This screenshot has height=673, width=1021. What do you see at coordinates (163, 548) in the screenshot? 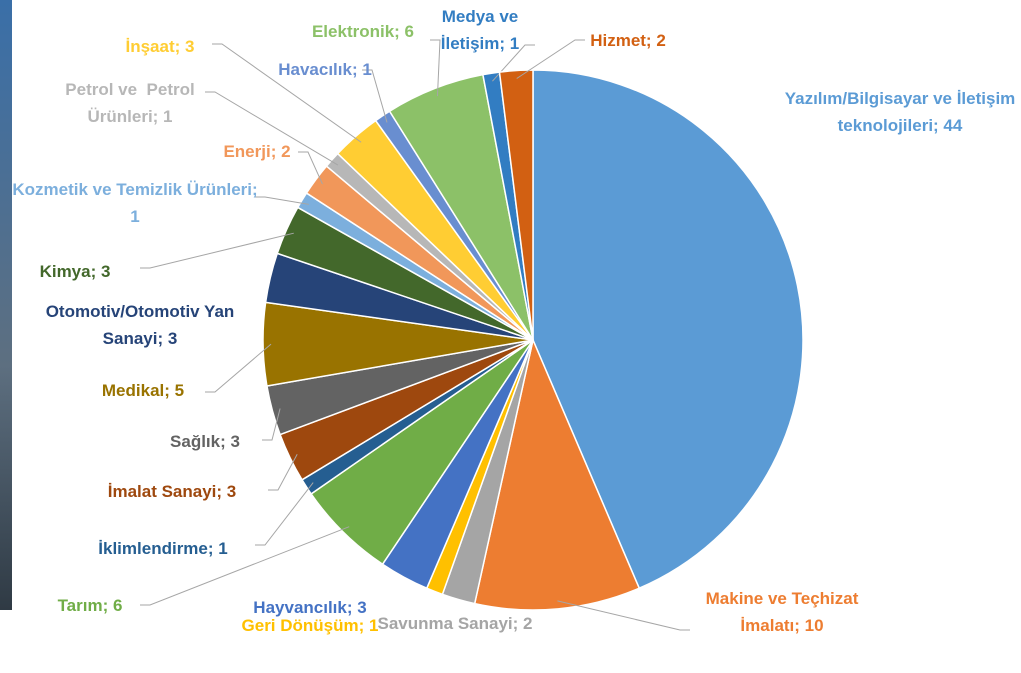
I see `data-label: İklimlendirme; 1` at bounding box center [163, 548].